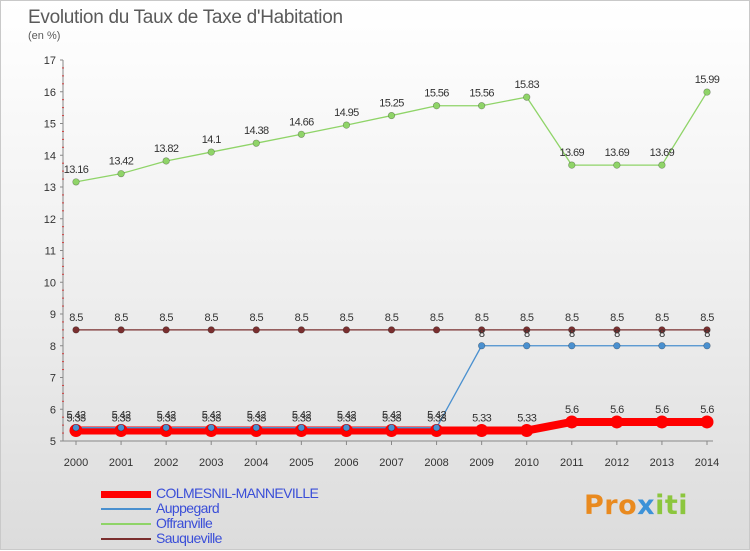 The width and height of the screenshot is (750, 551). Describe the element at coordinates (121, 162) in the screenshot. I see `data-label: 13.42` at that location.